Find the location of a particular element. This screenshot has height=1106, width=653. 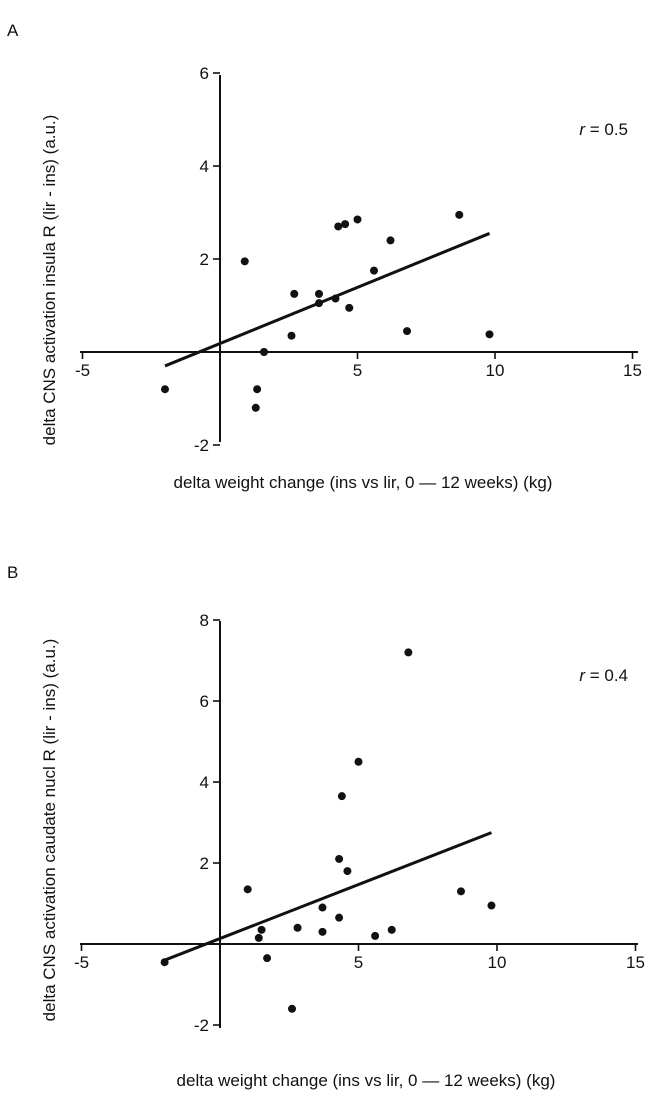

panel-b-fit is located at coordinates (328, 896).